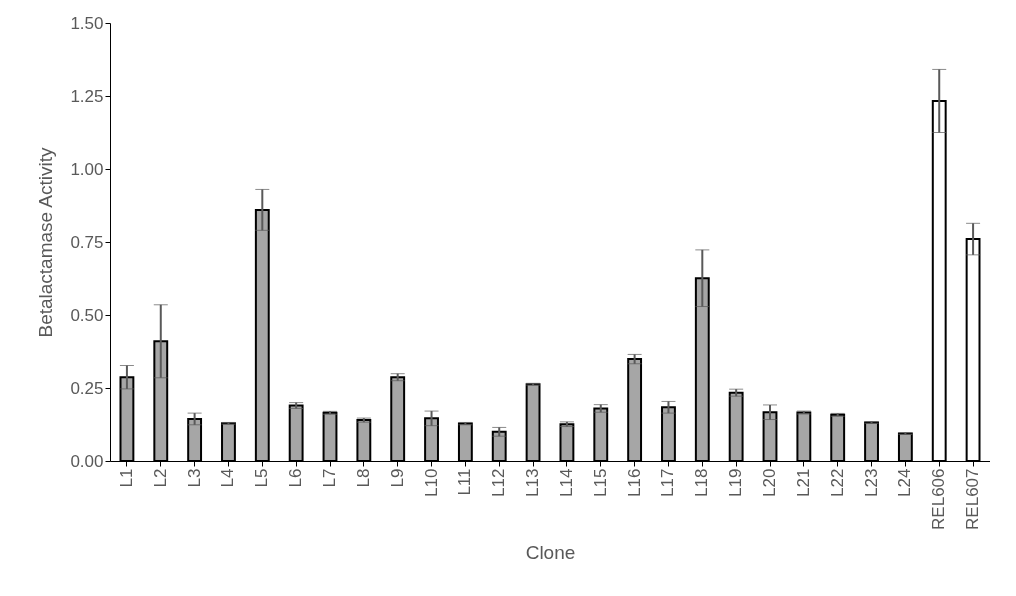 The image size is (1016, 596). I want to click on x-tick-label: L17, so click(668, 482).